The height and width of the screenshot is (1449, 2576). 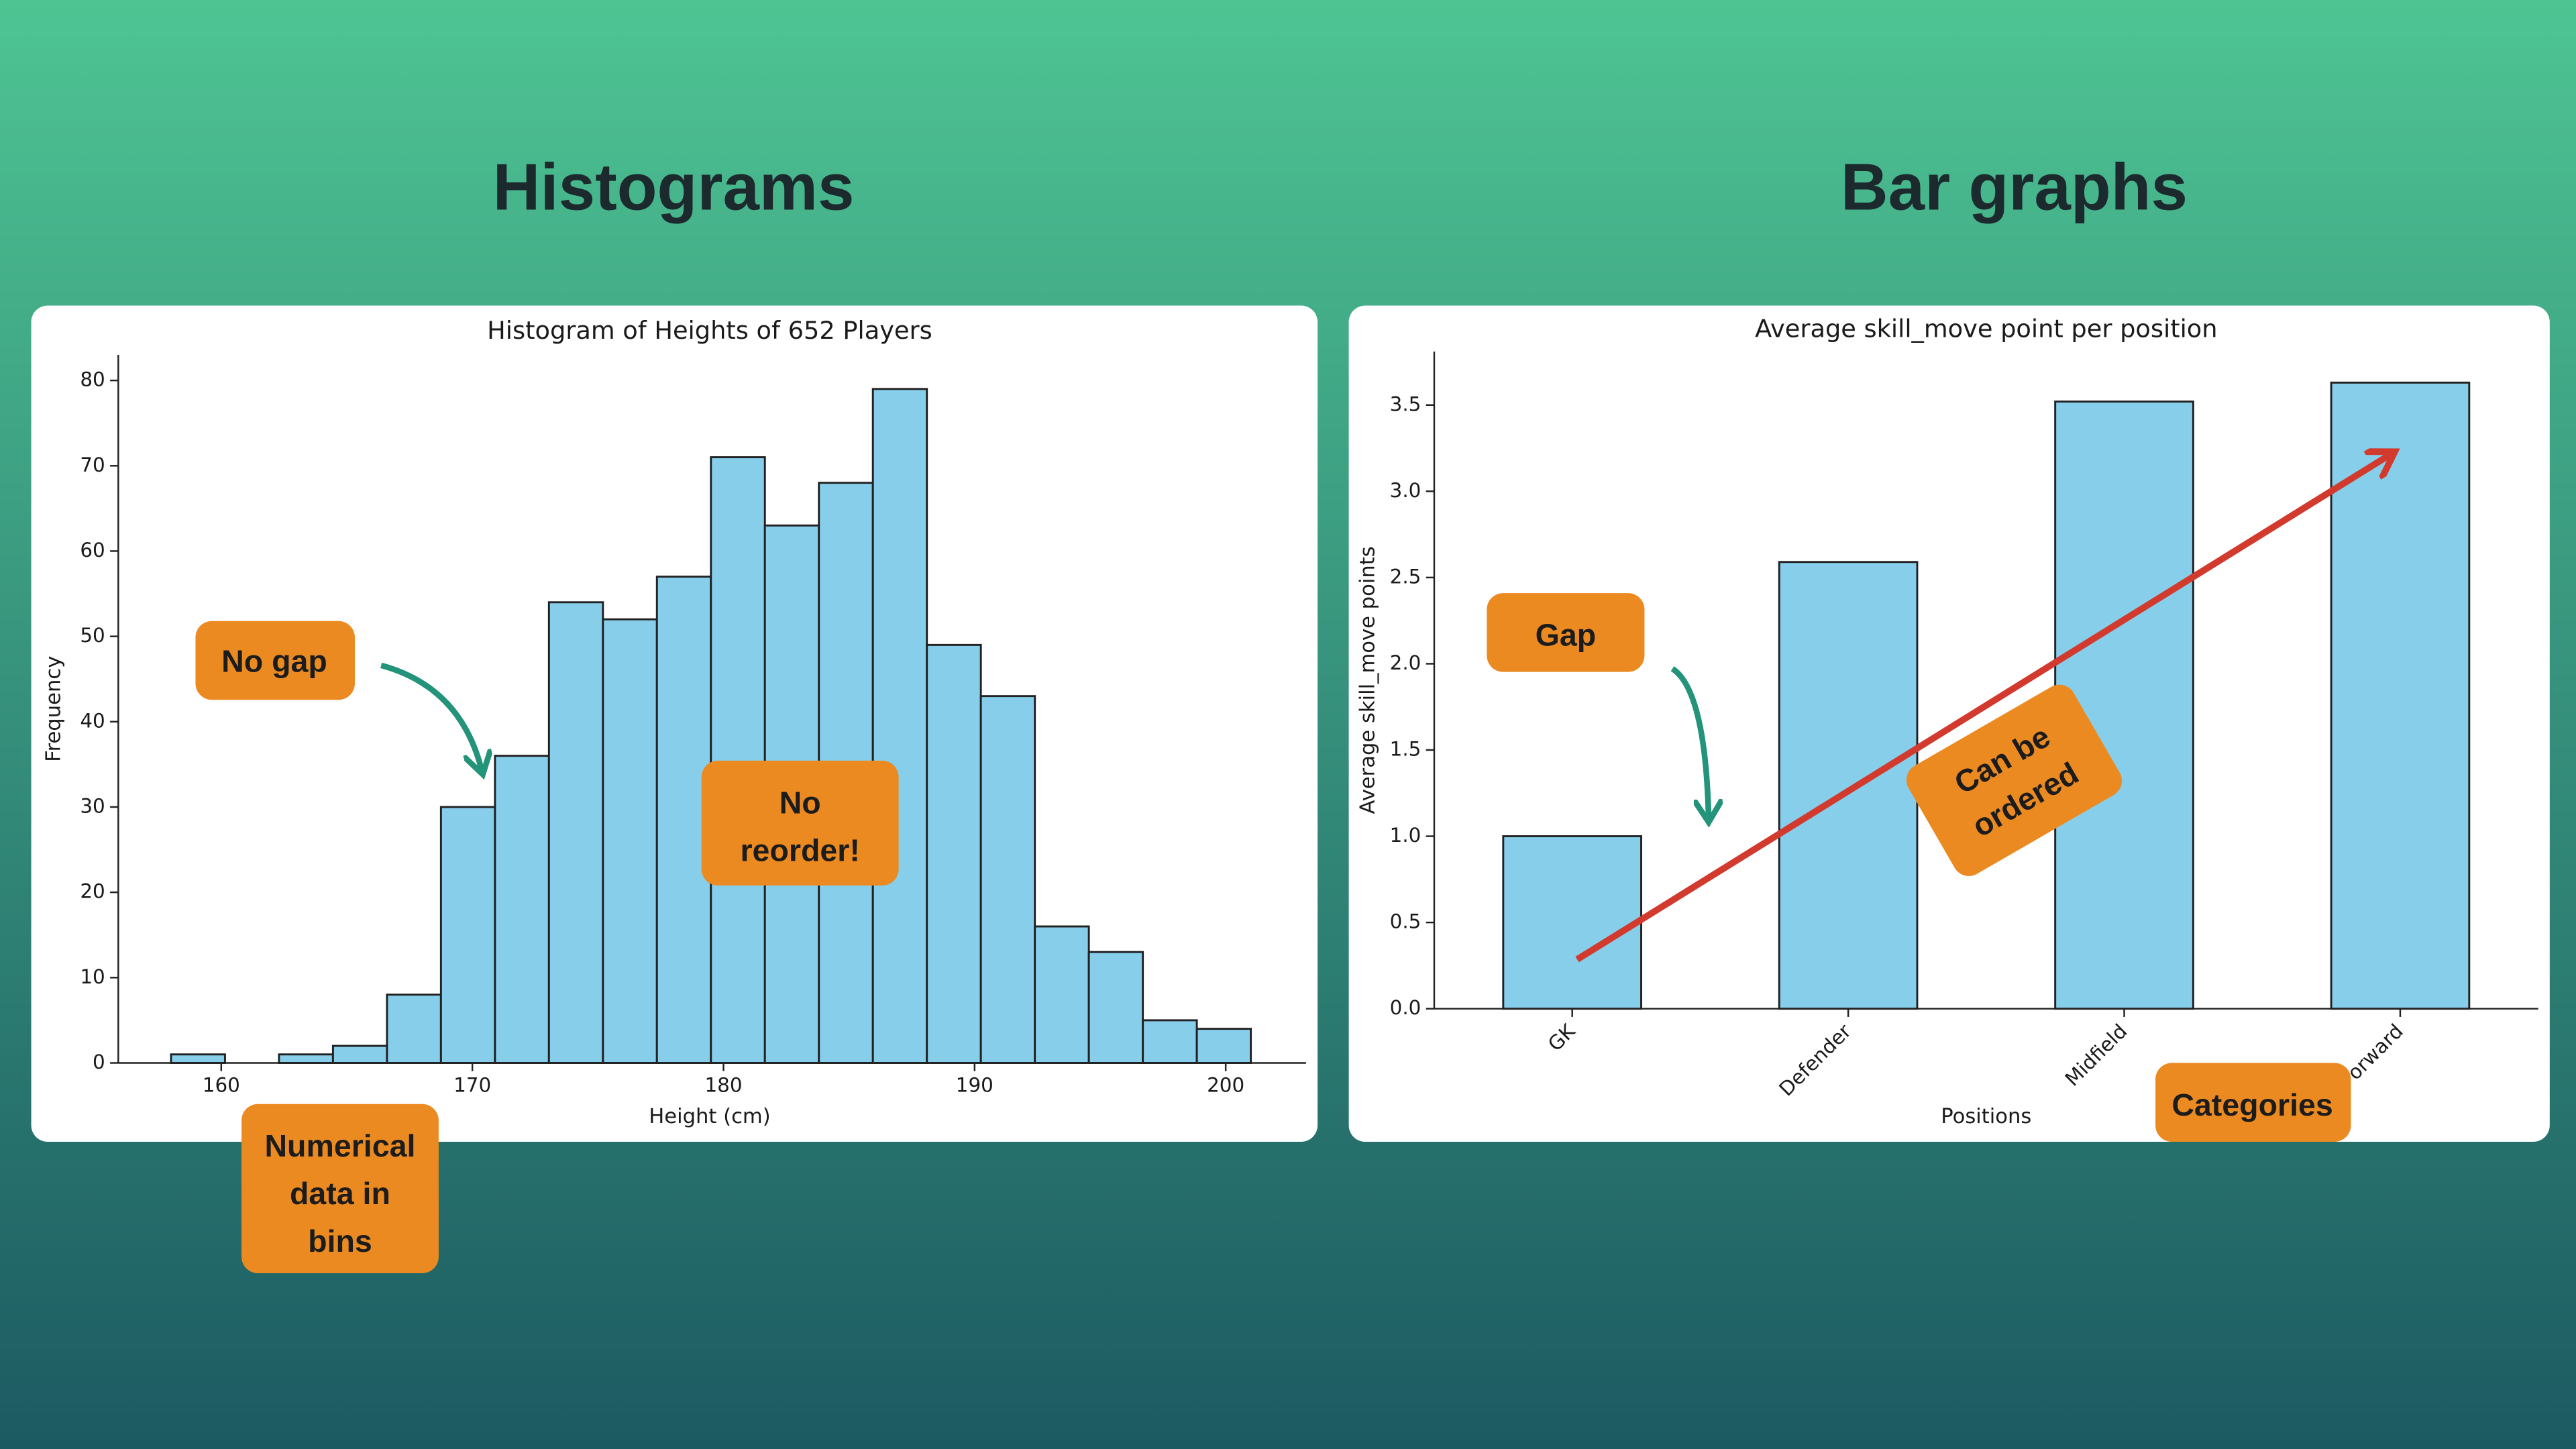 What do you see at coordinates (1566, 635) in the screenshot?
I see `annotation: Gap` at bounding box center [1566, 635].